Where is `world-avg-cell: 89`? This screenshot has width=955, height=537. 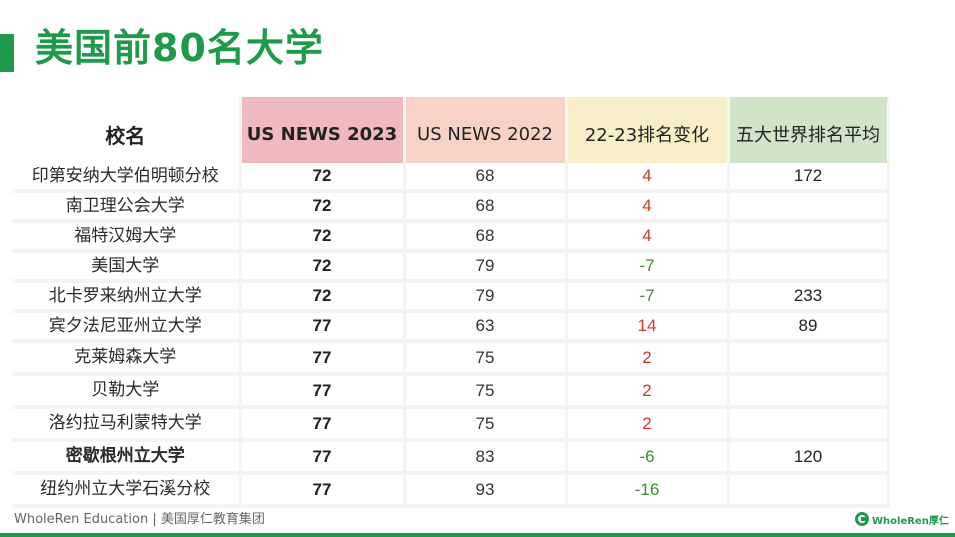
world-avg-cell: 89 is located at coordinates (809, 327).